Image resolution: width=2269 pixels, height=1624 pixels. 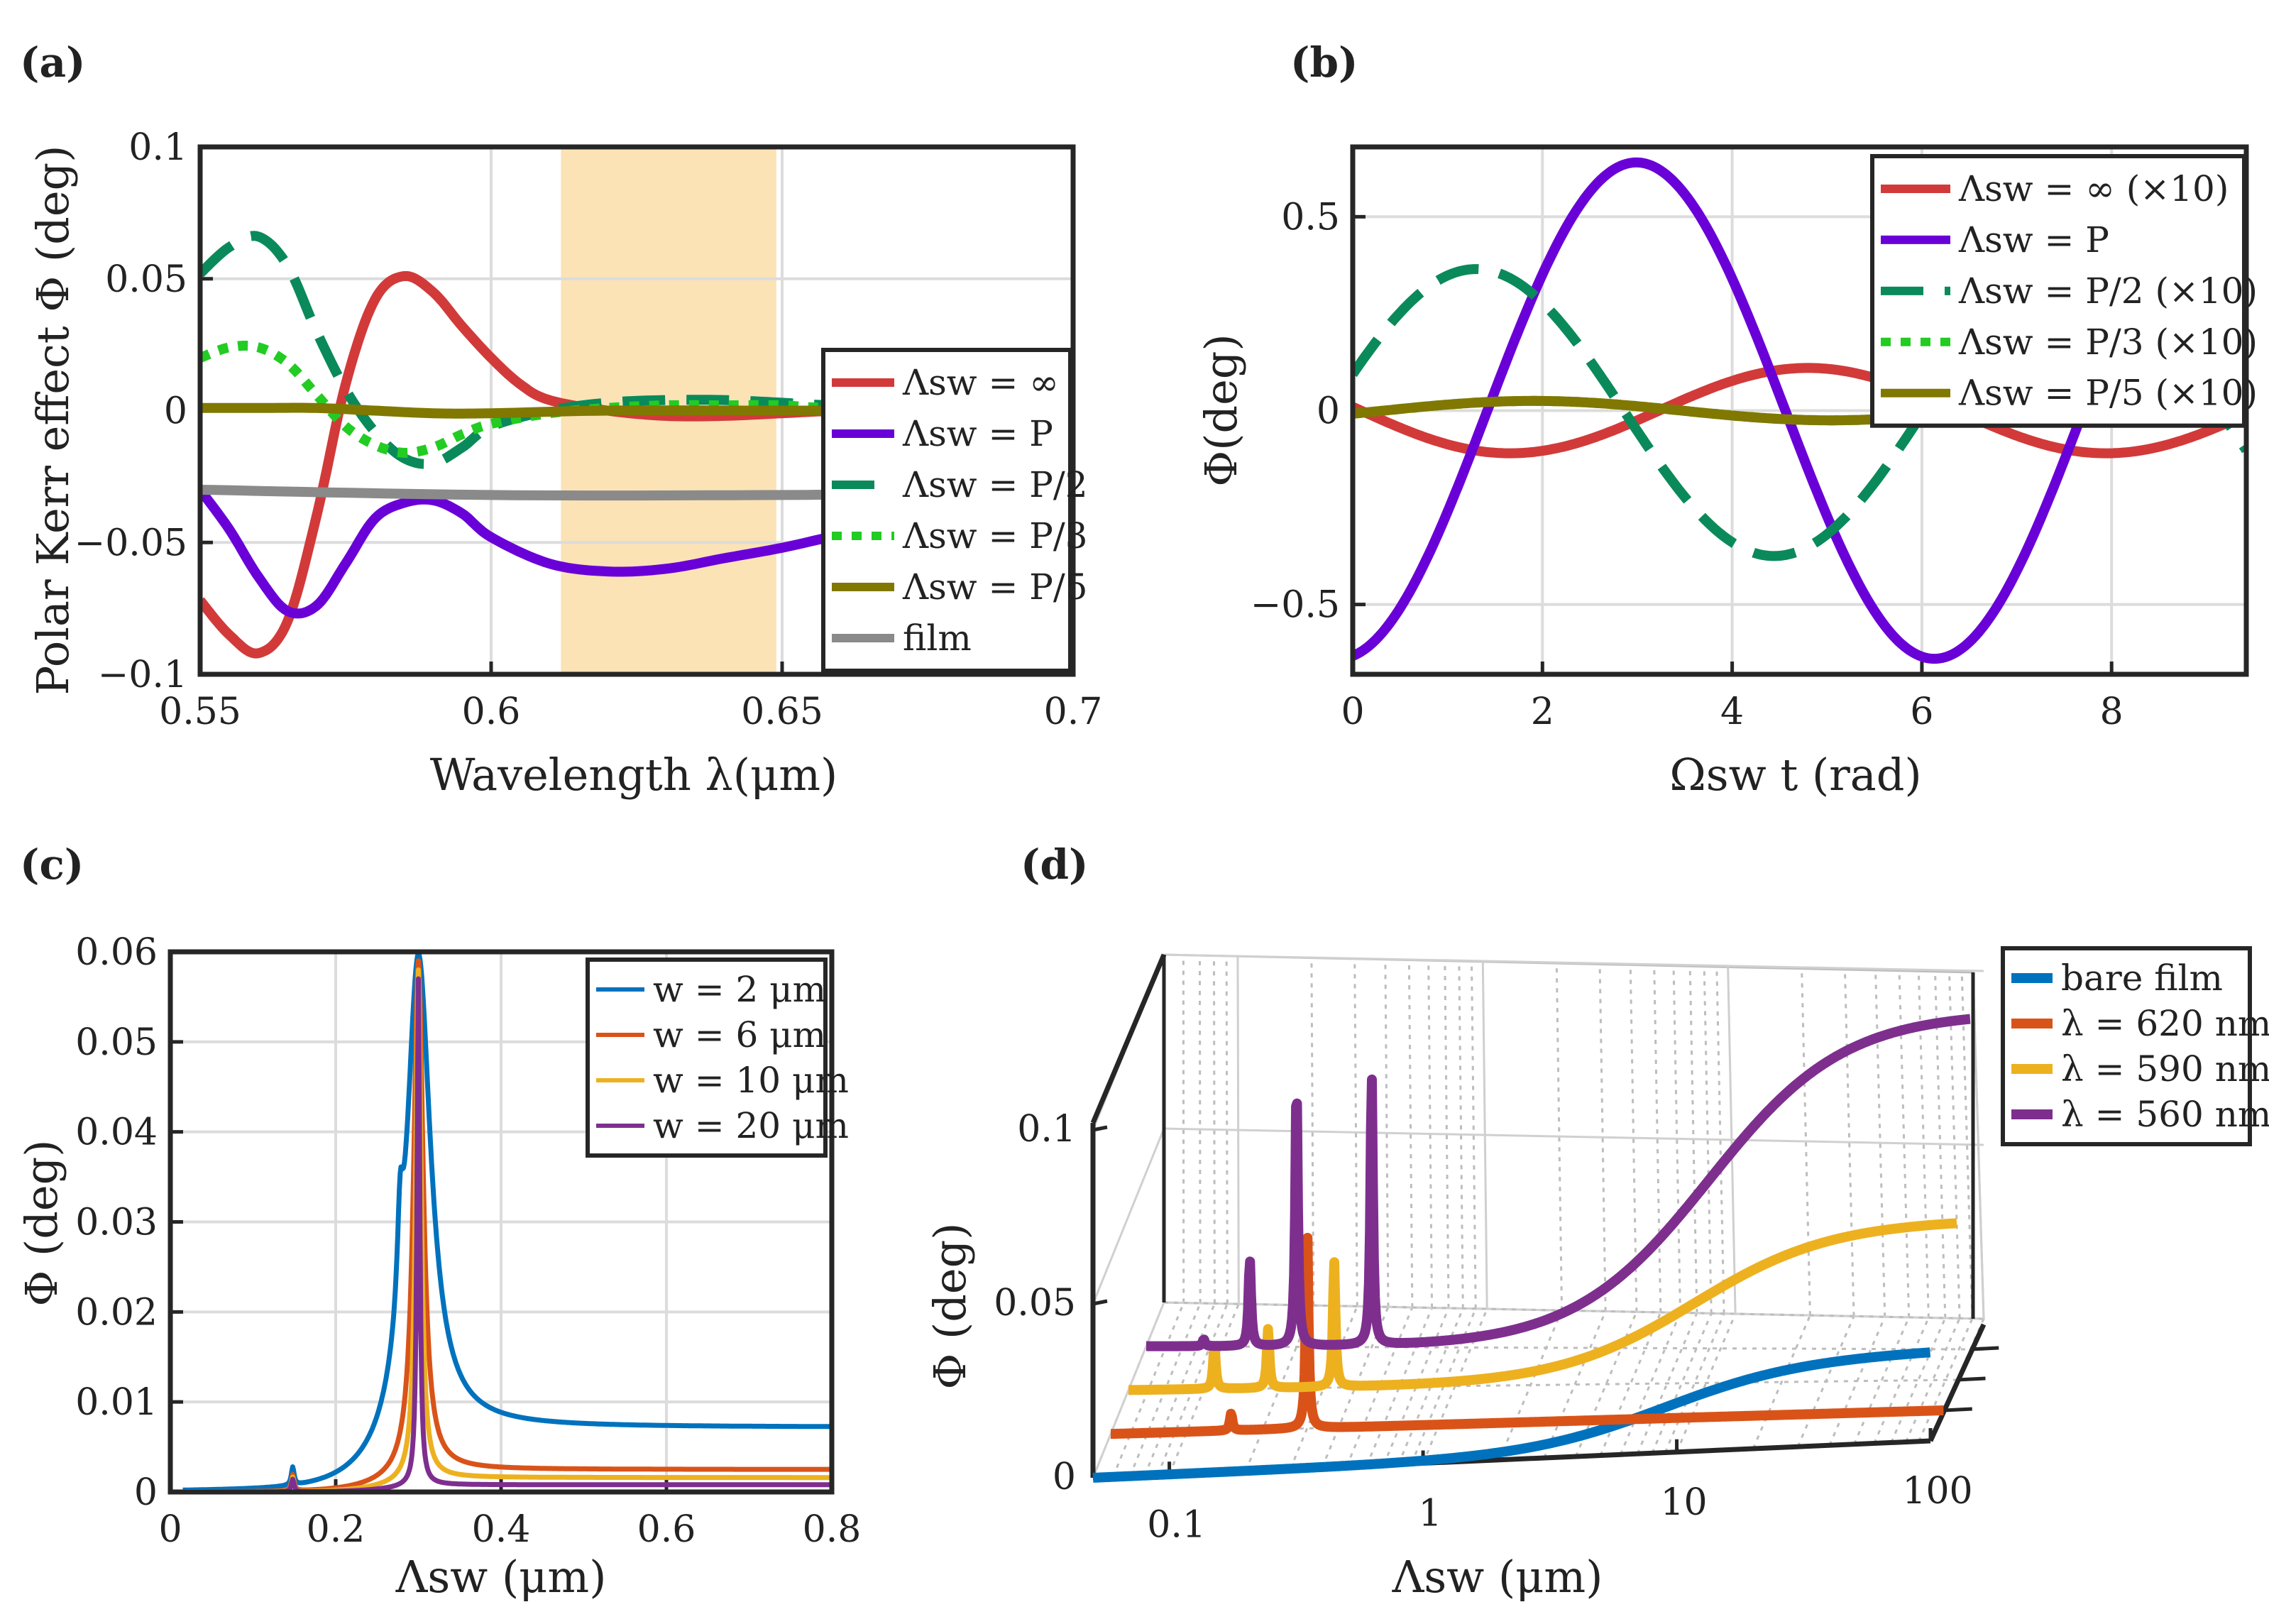 I want to click on depth-axis-line-d, so click(x=1957, y=1383).